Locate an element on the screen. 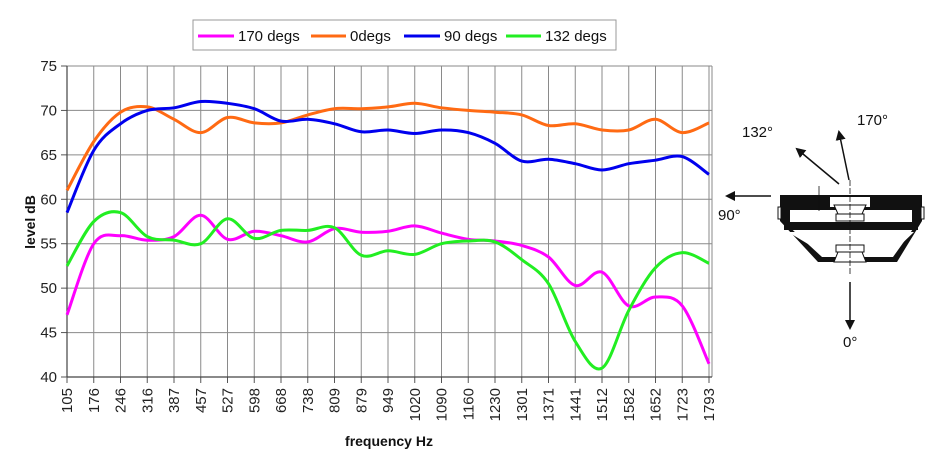  x-tick-label: 949 is located at coordinates (388, 400).